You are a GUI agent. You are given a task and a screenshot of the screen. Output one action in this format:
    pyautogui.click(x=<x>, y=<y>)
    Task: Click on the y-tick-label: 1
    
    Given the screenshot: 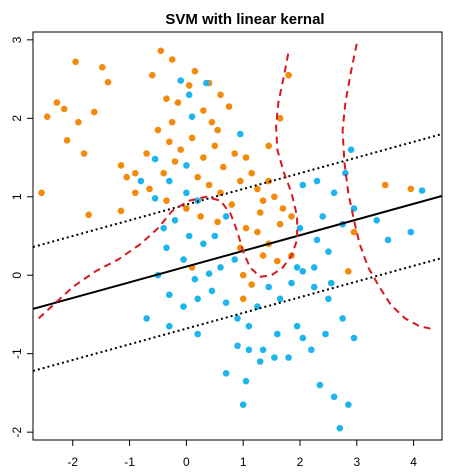 What is the action you would take?
    pyautogui.click(x=17, y=196)
    